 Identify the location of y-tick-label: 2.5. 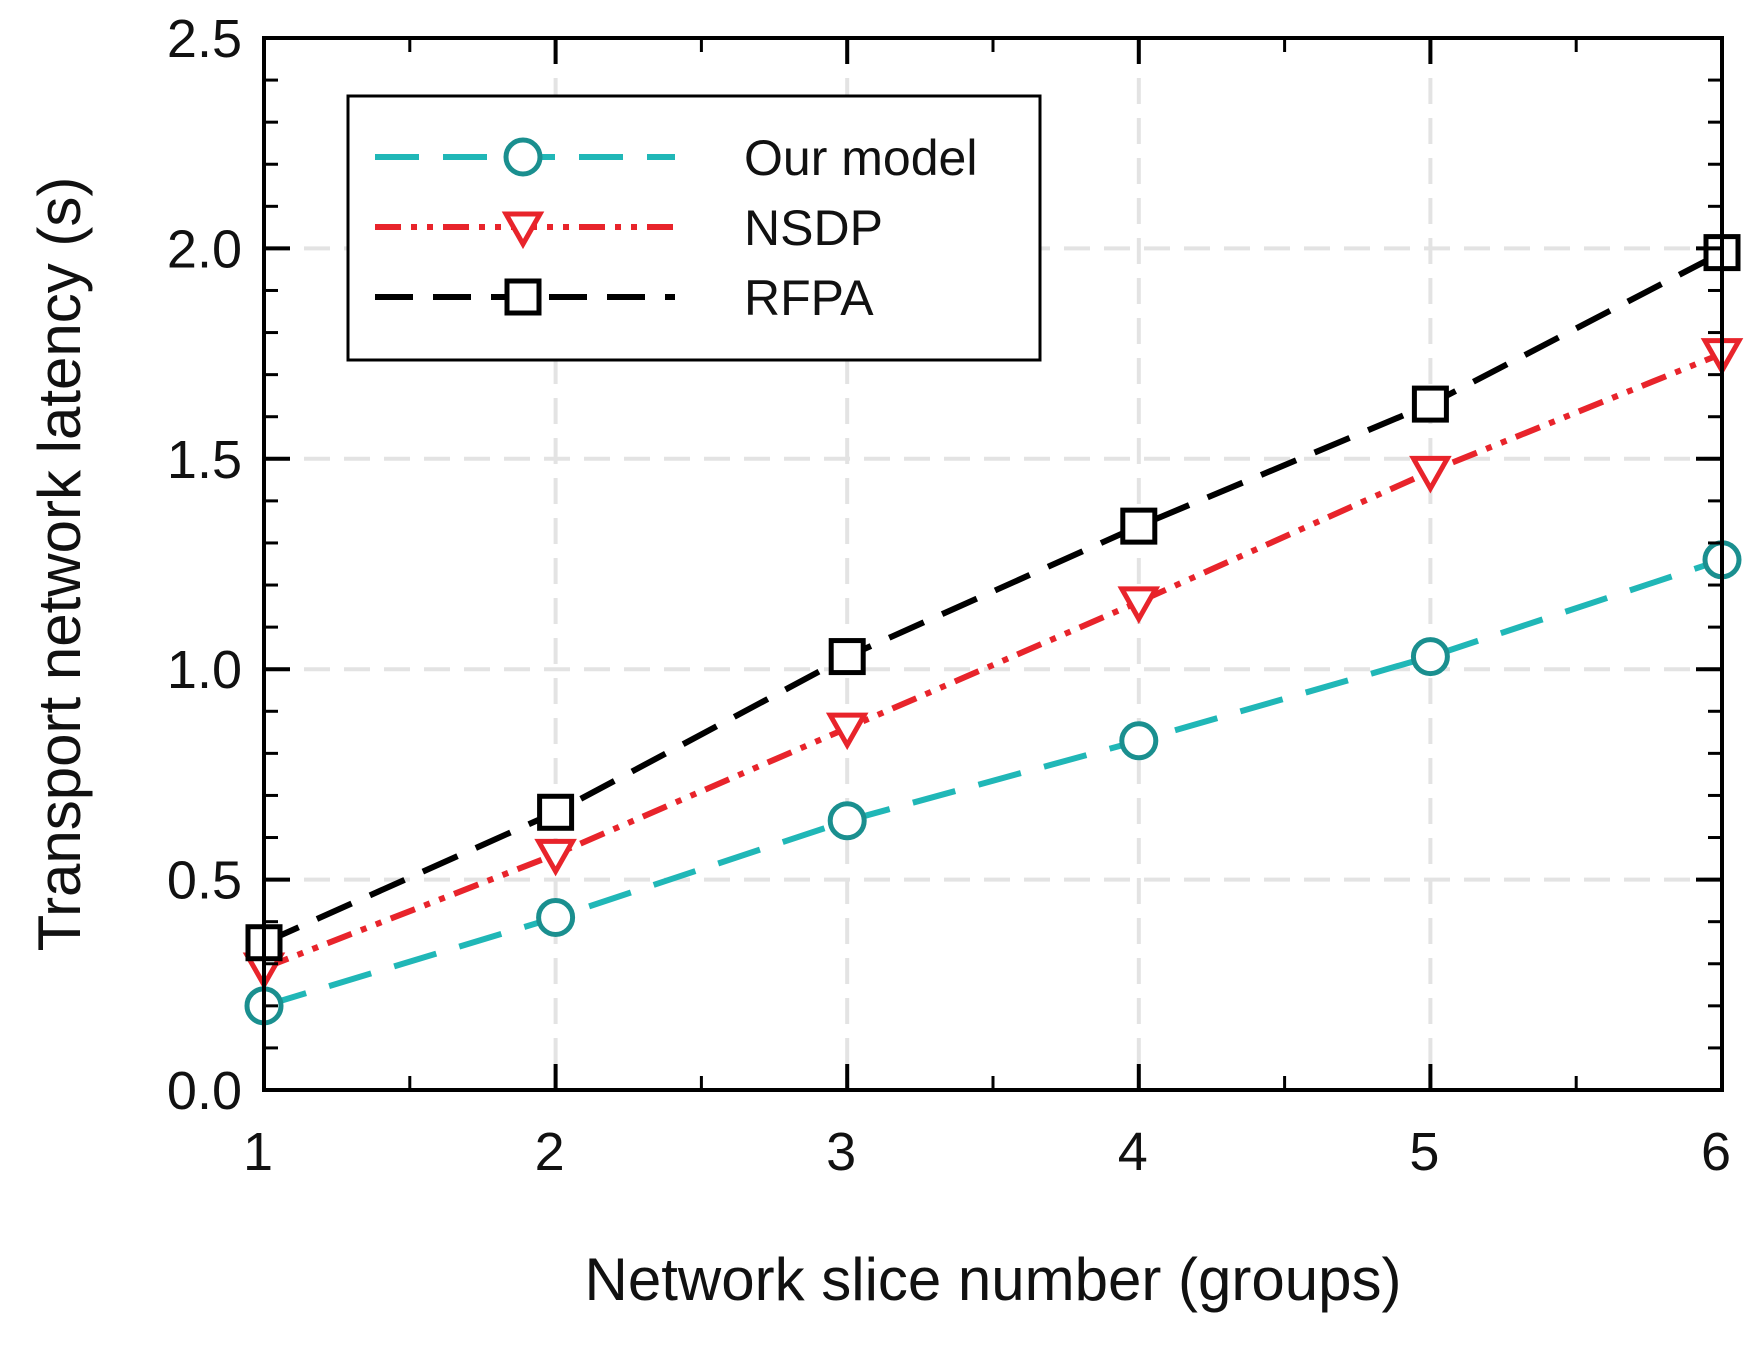
(204, 39).